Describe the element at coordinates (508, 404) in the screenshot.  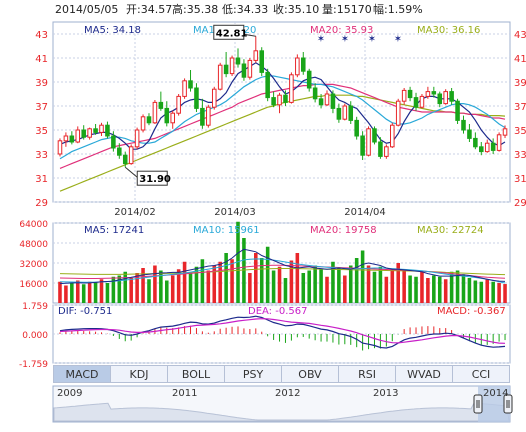
I see `timeline-handle-right` at that location.